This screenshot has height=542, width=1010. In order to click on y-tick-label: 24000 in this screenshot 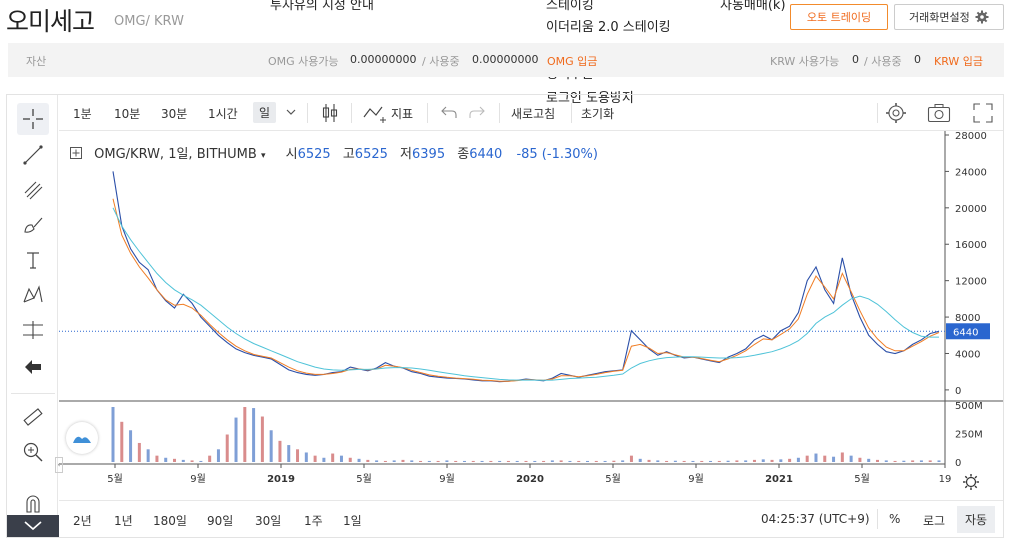, I will do `click(971, 172)`.